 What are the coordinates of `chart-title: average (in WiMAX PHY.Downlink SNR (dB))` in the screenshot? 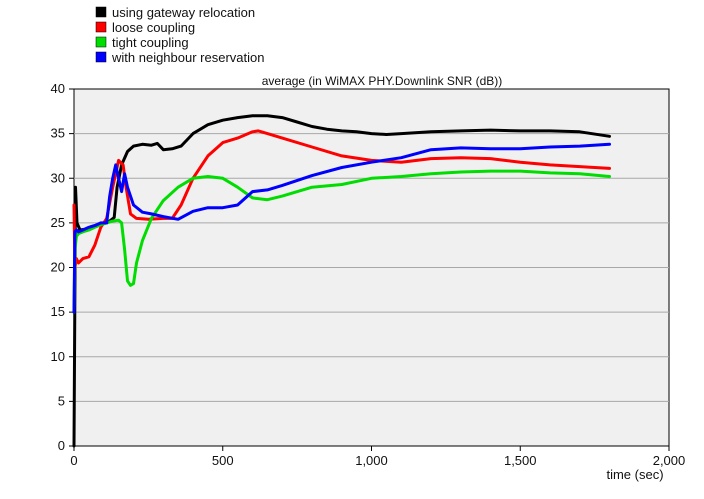 It's located at (382, 81).